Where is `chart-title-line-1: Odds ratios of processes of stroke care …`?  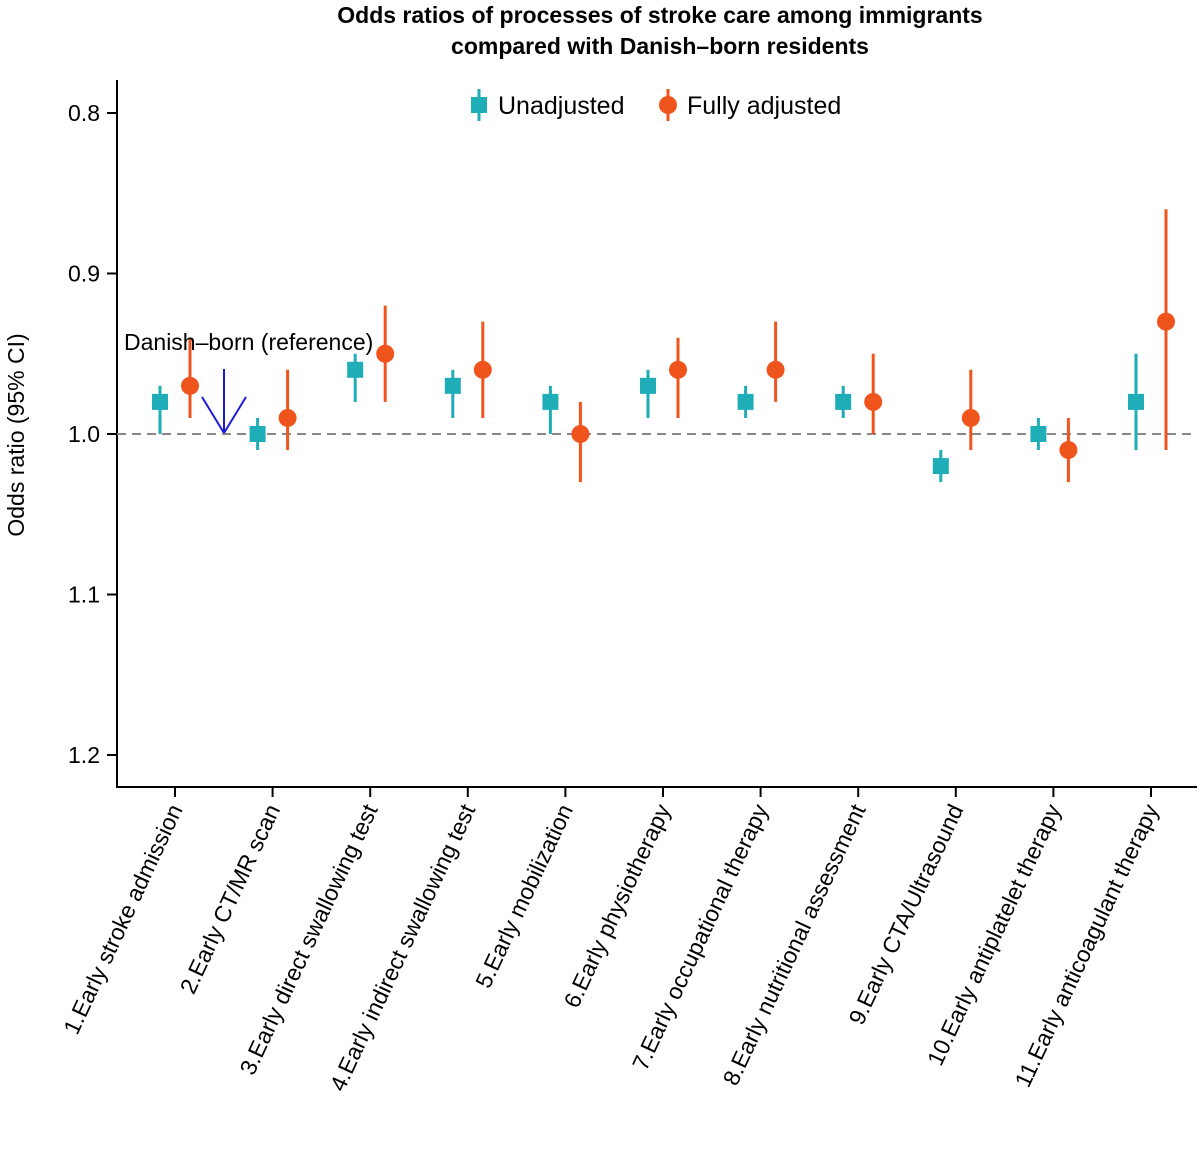 chart-title-line-1: Odds ratios of processes of stroke care … is located at coordinates (659, 15).